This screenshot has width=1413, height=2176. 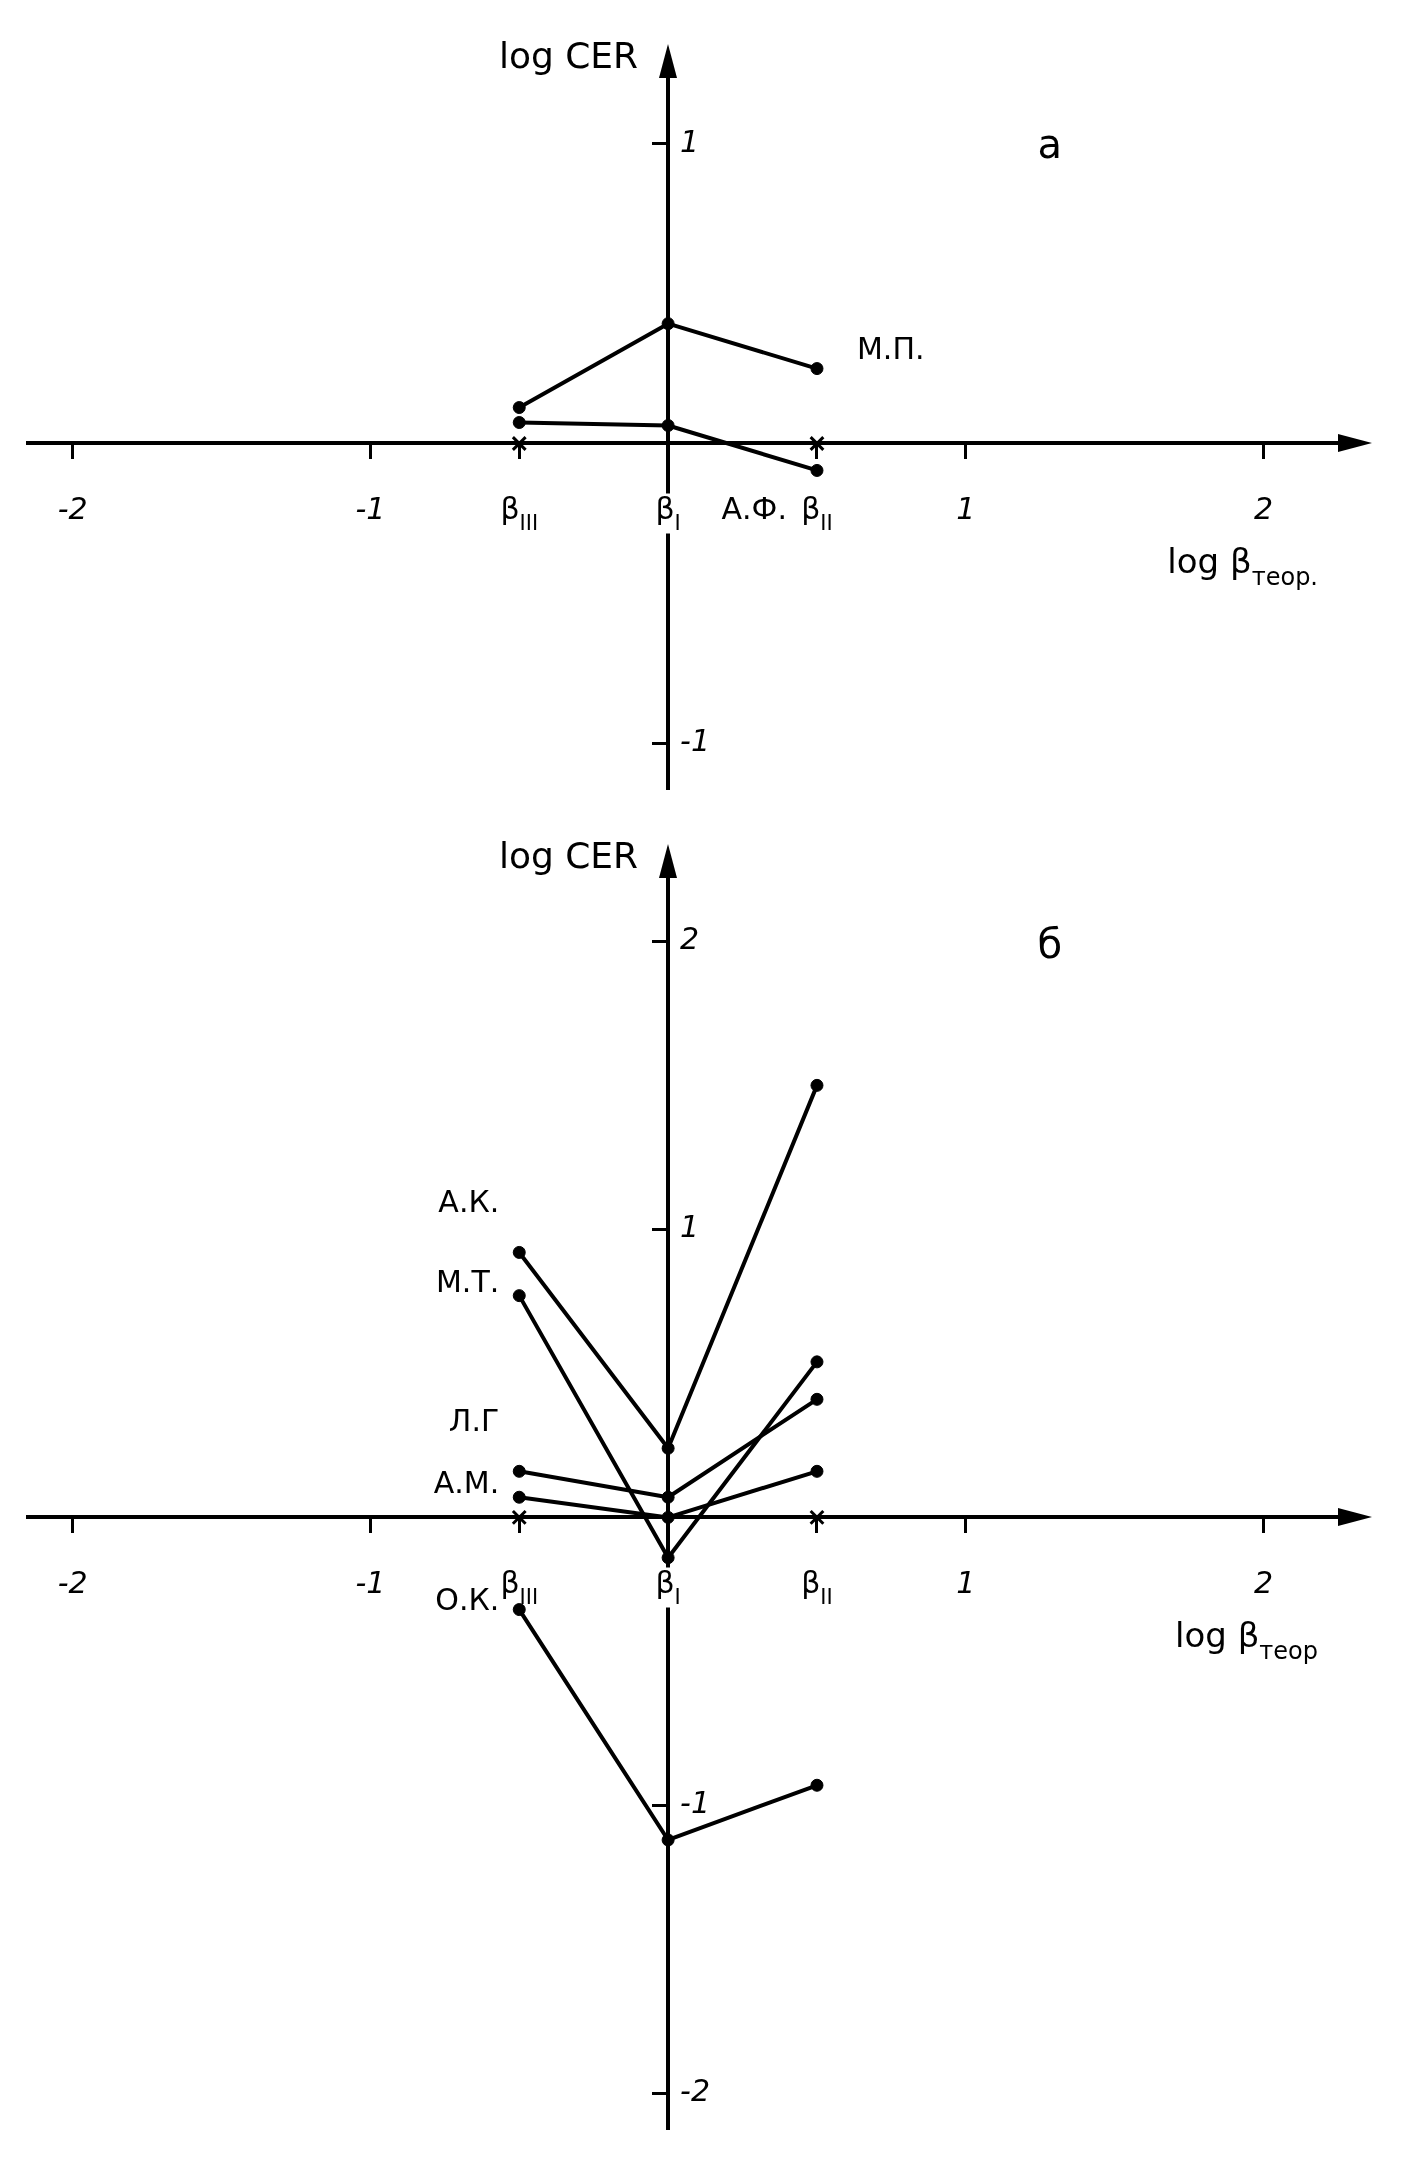 What do you see at coordinates (690, 939) in the screenshot?
I see `y-tick-label: 2` at bounding box center [690, 939].